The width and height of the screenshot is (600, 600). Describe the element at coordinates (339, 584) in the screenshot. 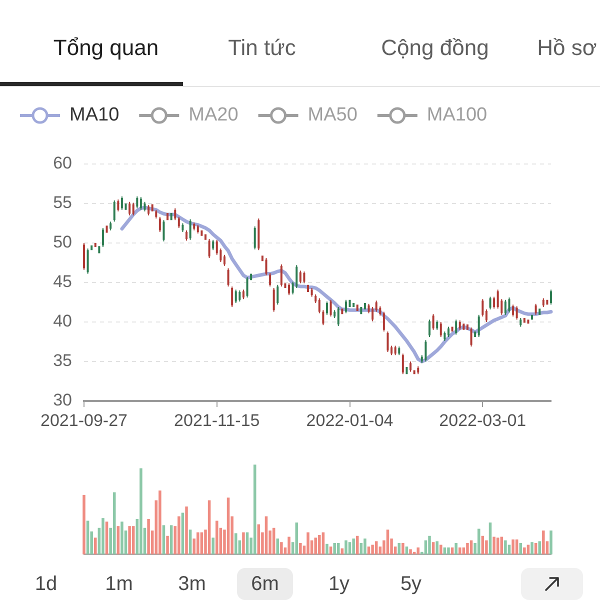

I see `text: 1y` at that location.